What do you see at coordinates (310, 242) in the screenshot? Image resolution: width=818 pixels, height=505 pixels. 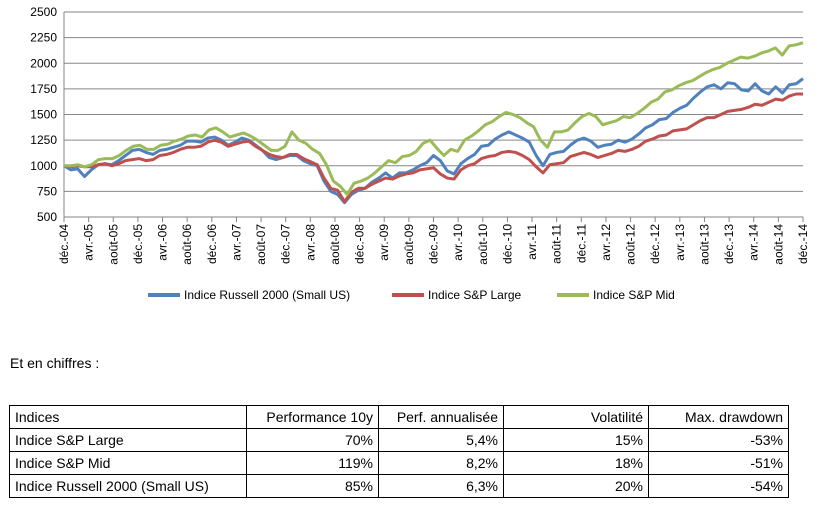 I see `x-tick-label: avr.-08` at bounding box center [310, 242].